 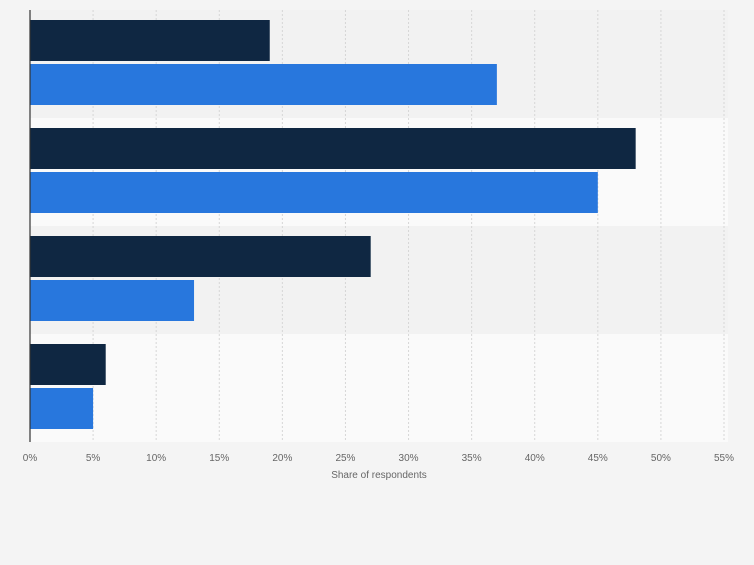 I want to click on x-tick-label: 30%, so click(x=409, y=458).